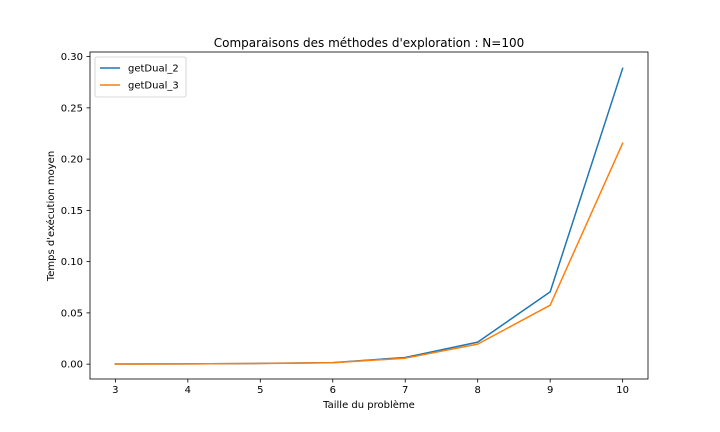  Describe the element at coordinates (368, 405) in the screenshot. I see `x-axis-label: Taille du problème` at that location.